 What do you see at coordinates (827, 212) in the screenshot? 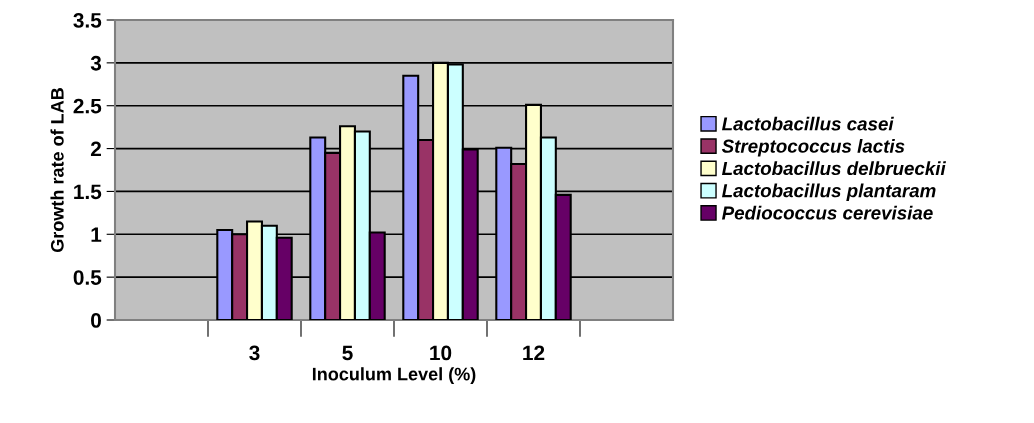
I see `legend-label: Pediococcus cerevisiae` at bounding box center [827, 212].